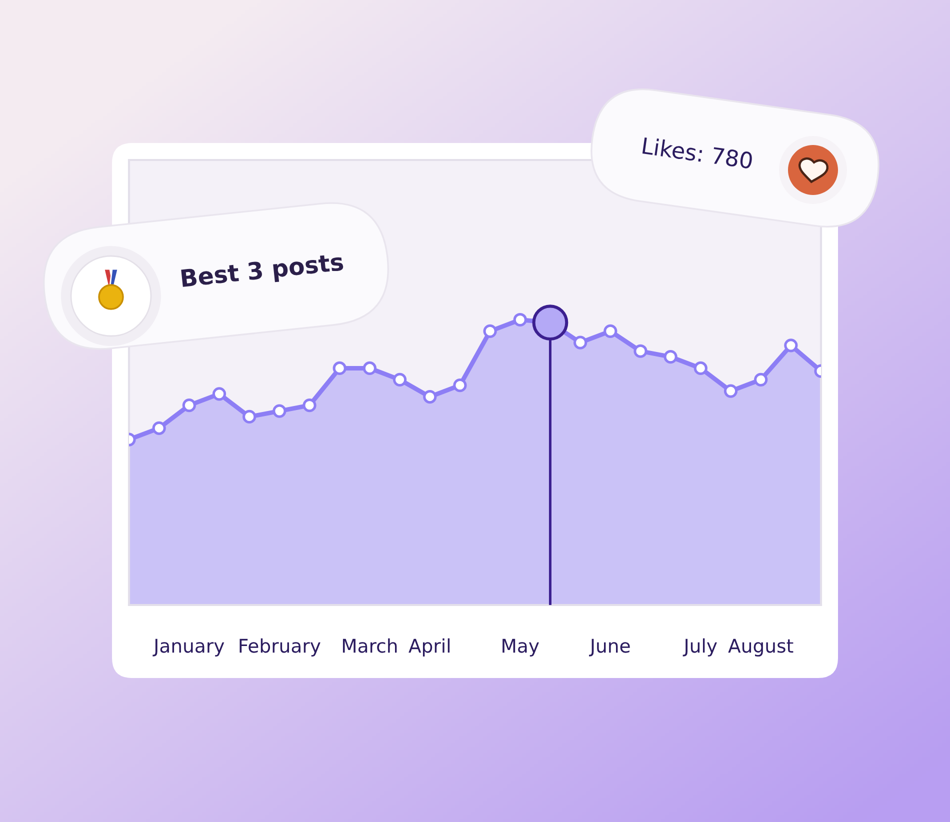 The width and height of the screenshot is (950, 822). Describe the element at coordinates (369, 645) in the screenshot. I see `x-tick-label: March` at that location.